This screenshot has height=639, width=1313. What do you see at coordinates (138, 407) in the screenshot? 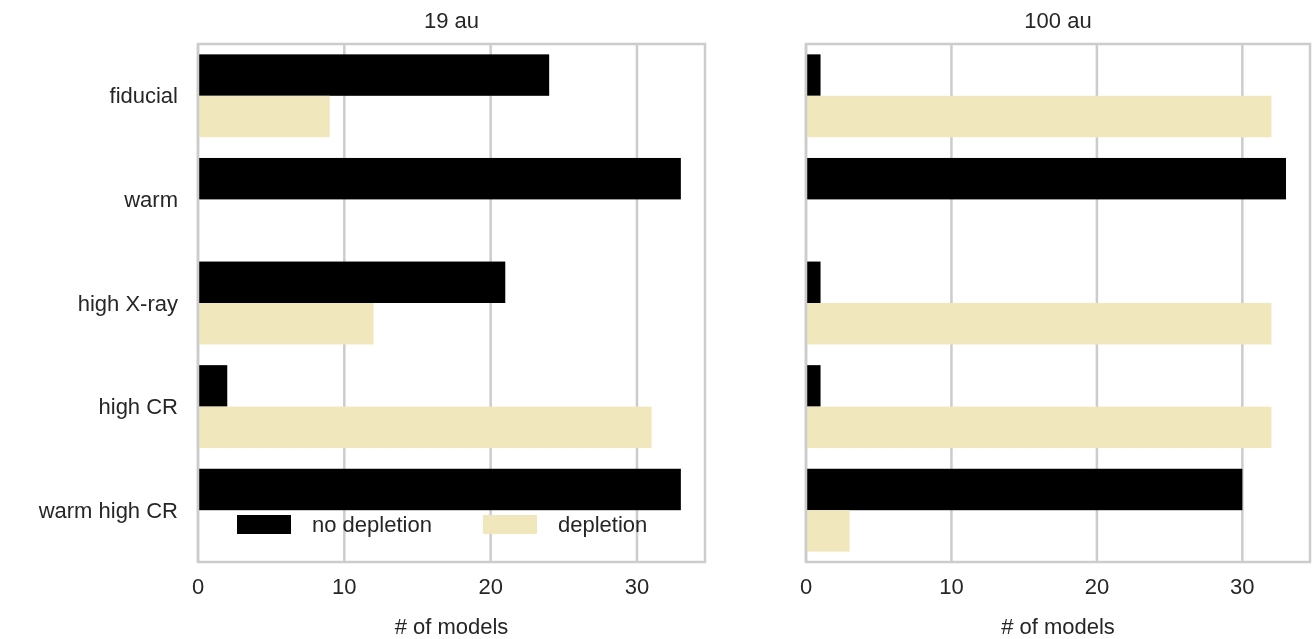
I see `y-tick-label: high CR` at bounding box center [138, 407].